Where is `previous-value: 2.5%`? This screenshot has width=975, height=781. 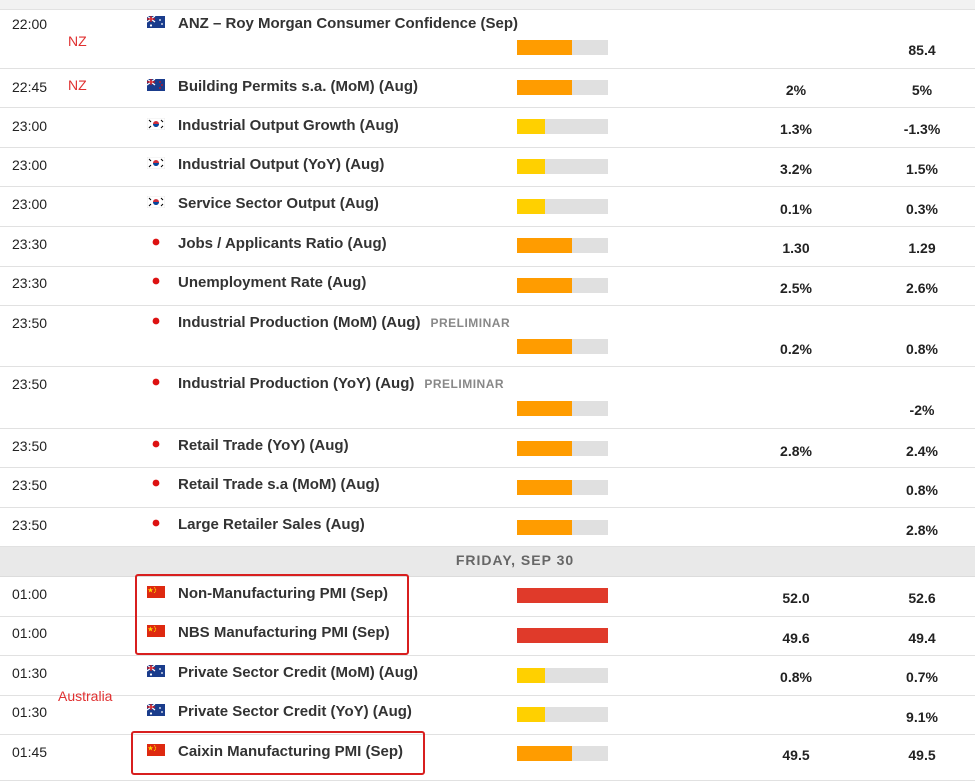
previous-value: 2.5% is located at coordinates (796, 288).